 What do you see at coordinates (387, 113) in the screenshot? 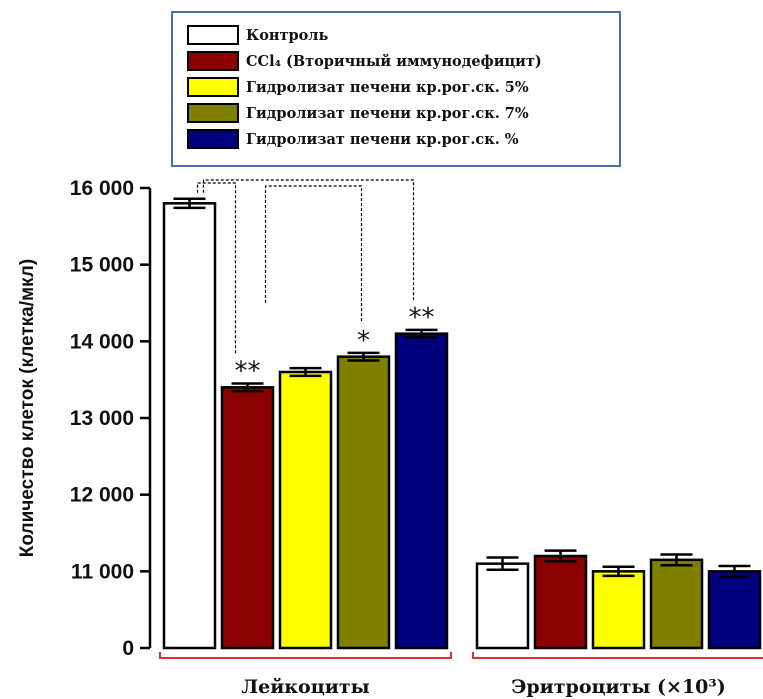
I see `legend-label-4: Гидролизат печени кр.рог.ск. 7%` at bounding box center [387, 113].